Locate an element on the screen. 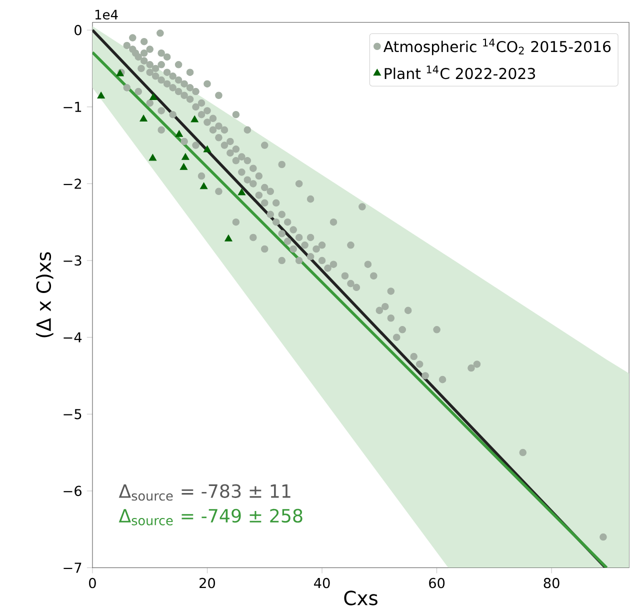 The height and width of the screenshot is (610, 631). y-axis-title: (Δ x C)xs is located at coordinates (45, 295).